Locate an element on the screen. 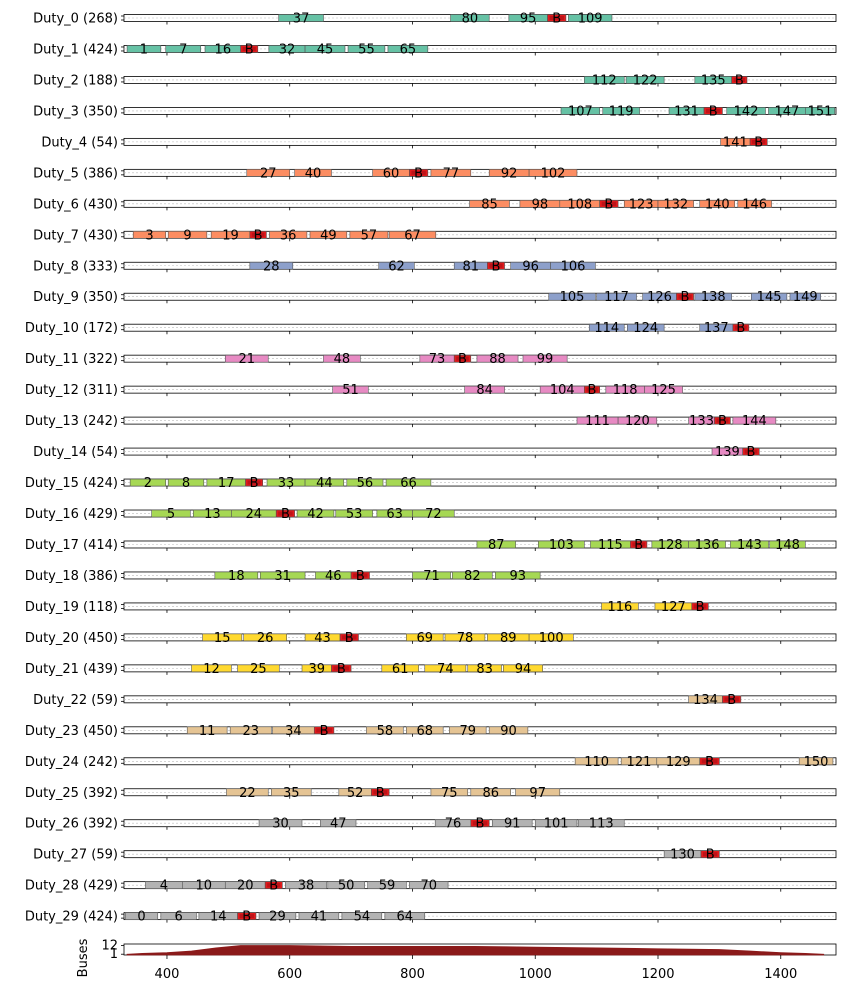 The width and height of the screenshot is (851, 993). task-label: 32 is located at coordinates (287, 49).